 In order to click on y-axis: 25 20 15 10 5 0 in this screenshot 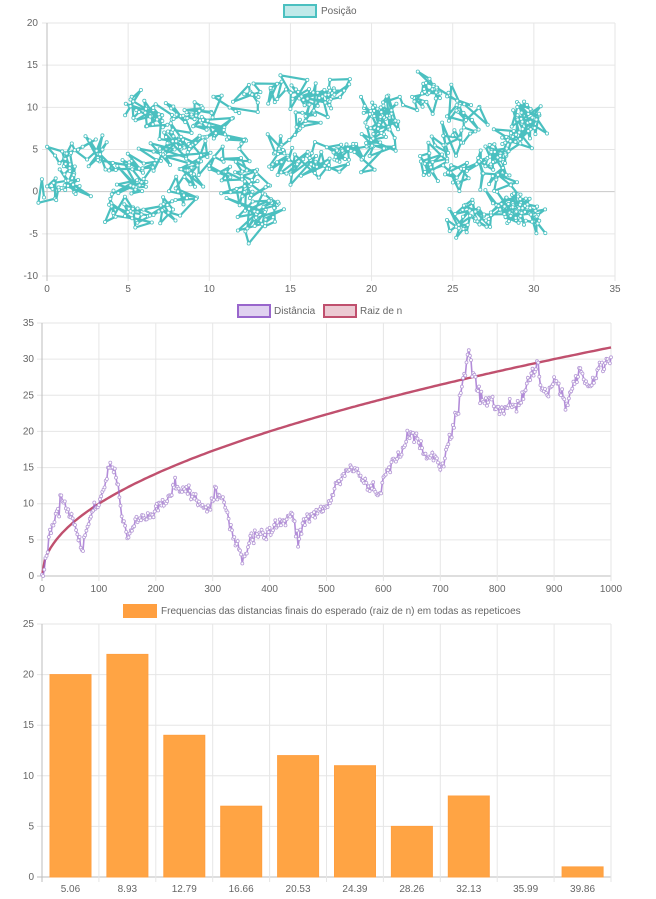, I will do `click(29, 751)`.